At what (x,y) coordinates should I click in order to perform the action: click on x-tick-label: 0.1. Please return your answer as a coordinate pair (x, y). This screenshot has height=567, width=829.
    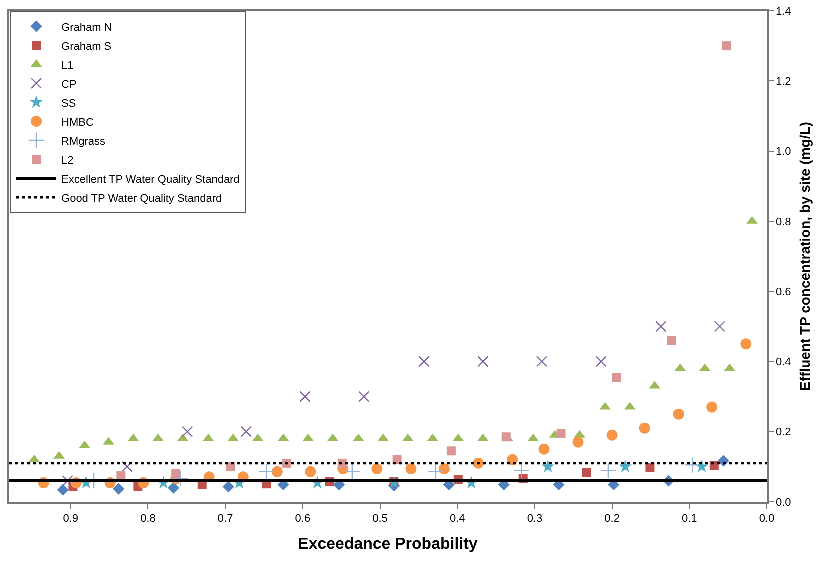
    Looking at the image, I should click on (690, 518).